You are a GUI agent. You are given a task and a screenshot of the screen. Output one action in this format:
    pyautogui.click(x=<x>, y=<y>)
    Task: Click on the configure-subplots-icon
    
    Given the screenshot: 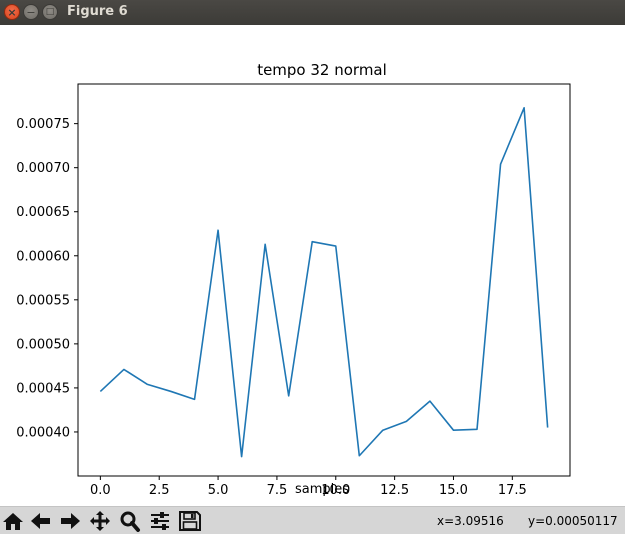 What is the action you would take?
    pyautogui.click(x=160, y=521)
    